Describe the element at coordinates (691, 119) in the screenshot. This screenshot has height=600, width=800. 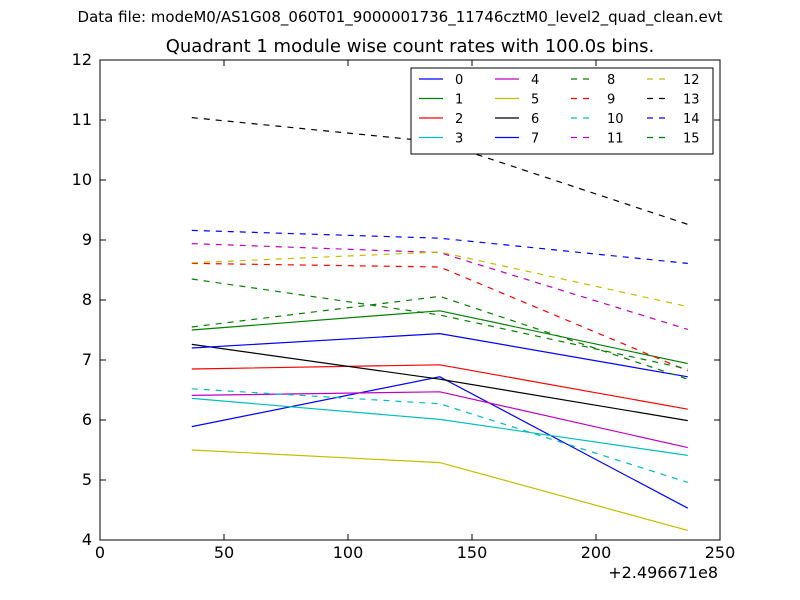
I see `legend-label-14: 14` at that location.